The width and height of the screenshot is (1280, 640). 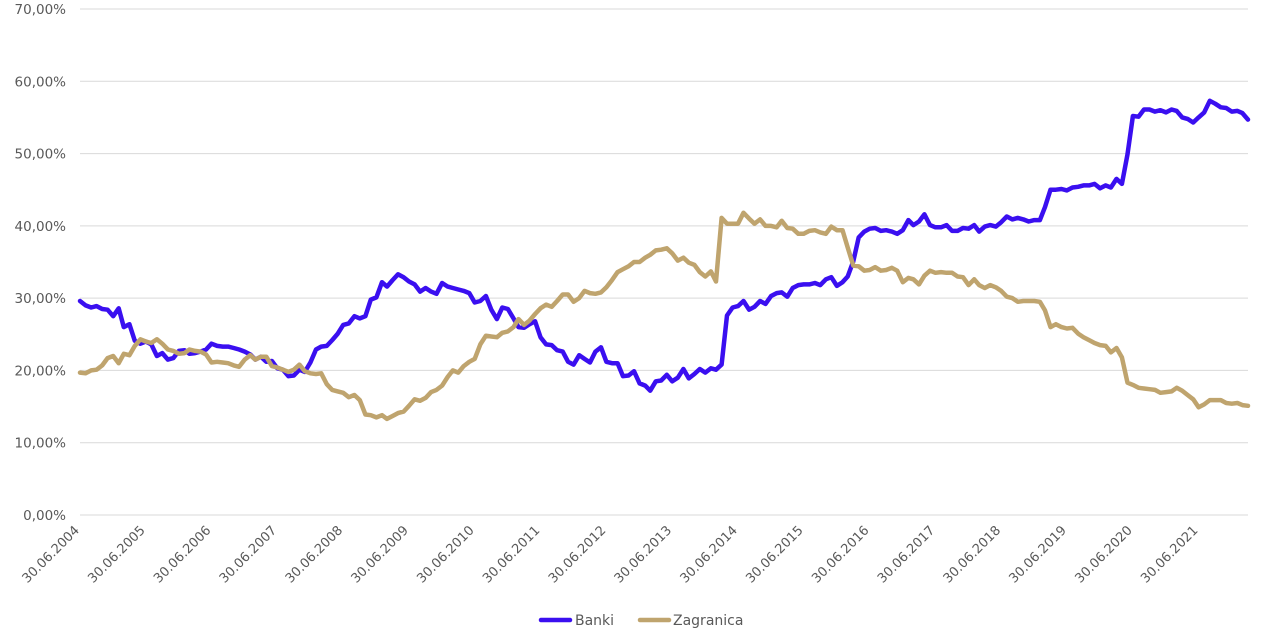 What do you see at coordinates (840, 554) in the screenshot?
I see `x-tick-label: 30.06.2016` at bounding box center [840, 554].